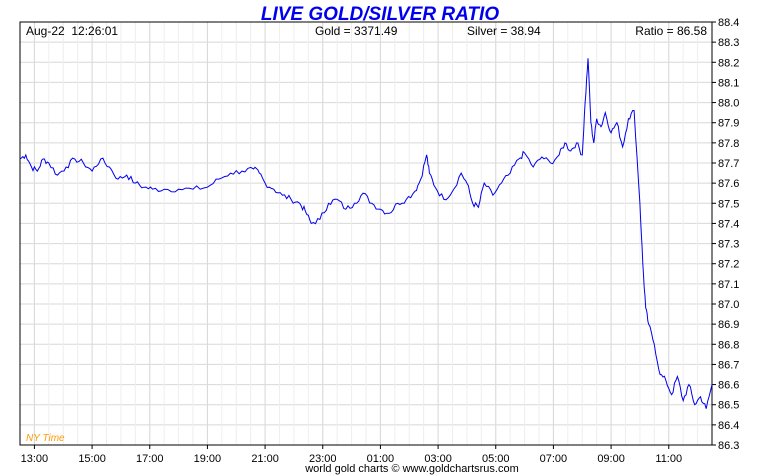  Describe the element at coordinates (728, 144) in the screenshot. I see `y-tick-label: 87.8` at that location.